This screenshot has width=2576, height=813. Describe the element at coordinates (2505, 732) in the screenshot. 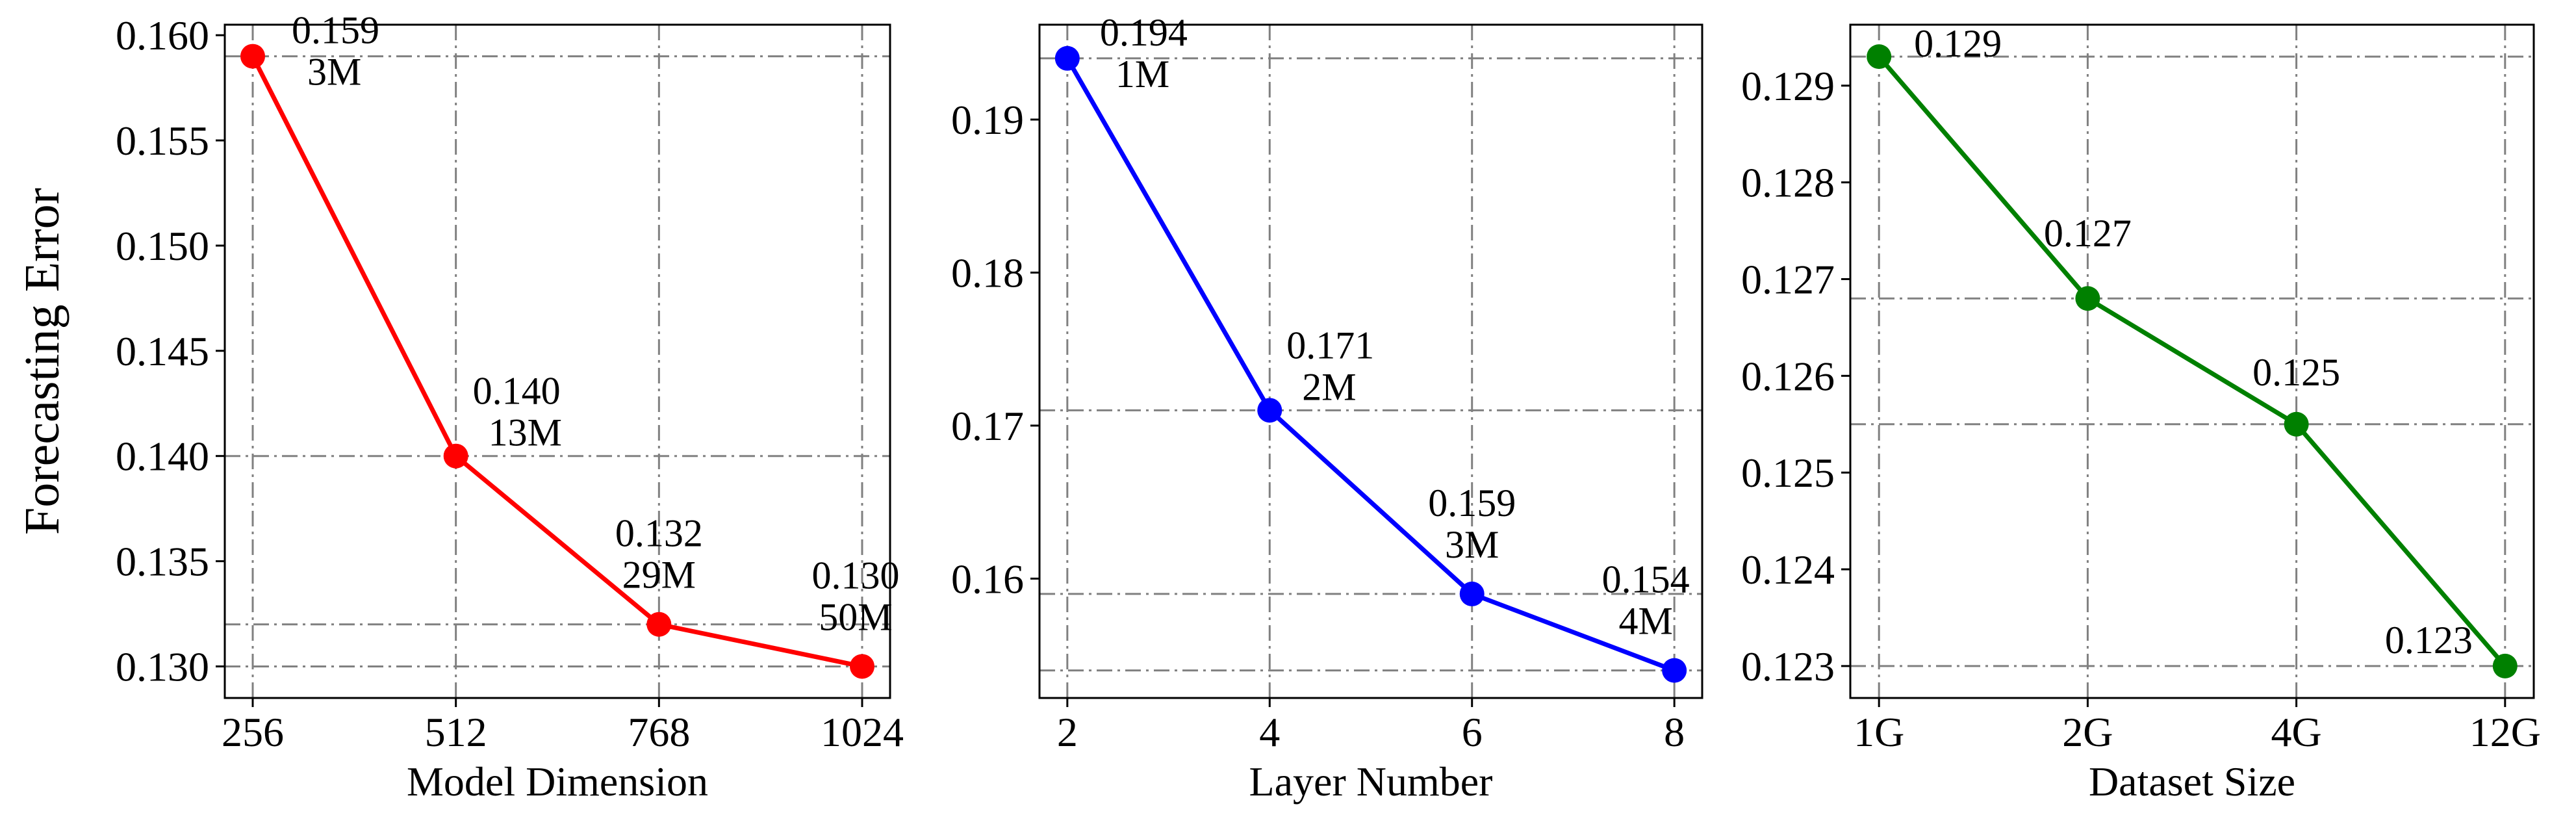

I see `x-tick-label: 12G` at that location.